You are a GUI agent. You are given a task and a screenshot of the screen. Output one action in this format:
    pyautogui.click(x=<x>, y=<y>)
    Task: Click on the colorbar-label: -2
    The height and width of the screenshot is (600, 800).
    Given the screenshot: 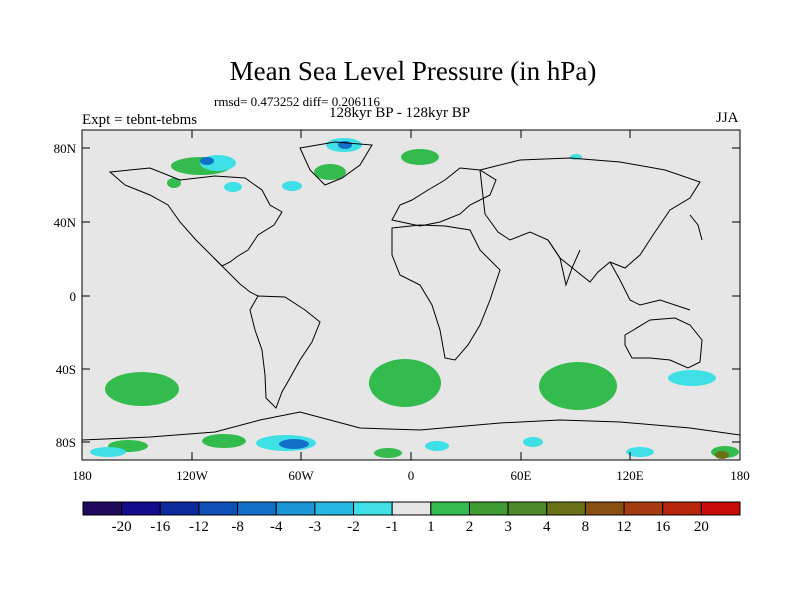 What is the action you would take?
    pyautogui.click(x=353, y=527)
    